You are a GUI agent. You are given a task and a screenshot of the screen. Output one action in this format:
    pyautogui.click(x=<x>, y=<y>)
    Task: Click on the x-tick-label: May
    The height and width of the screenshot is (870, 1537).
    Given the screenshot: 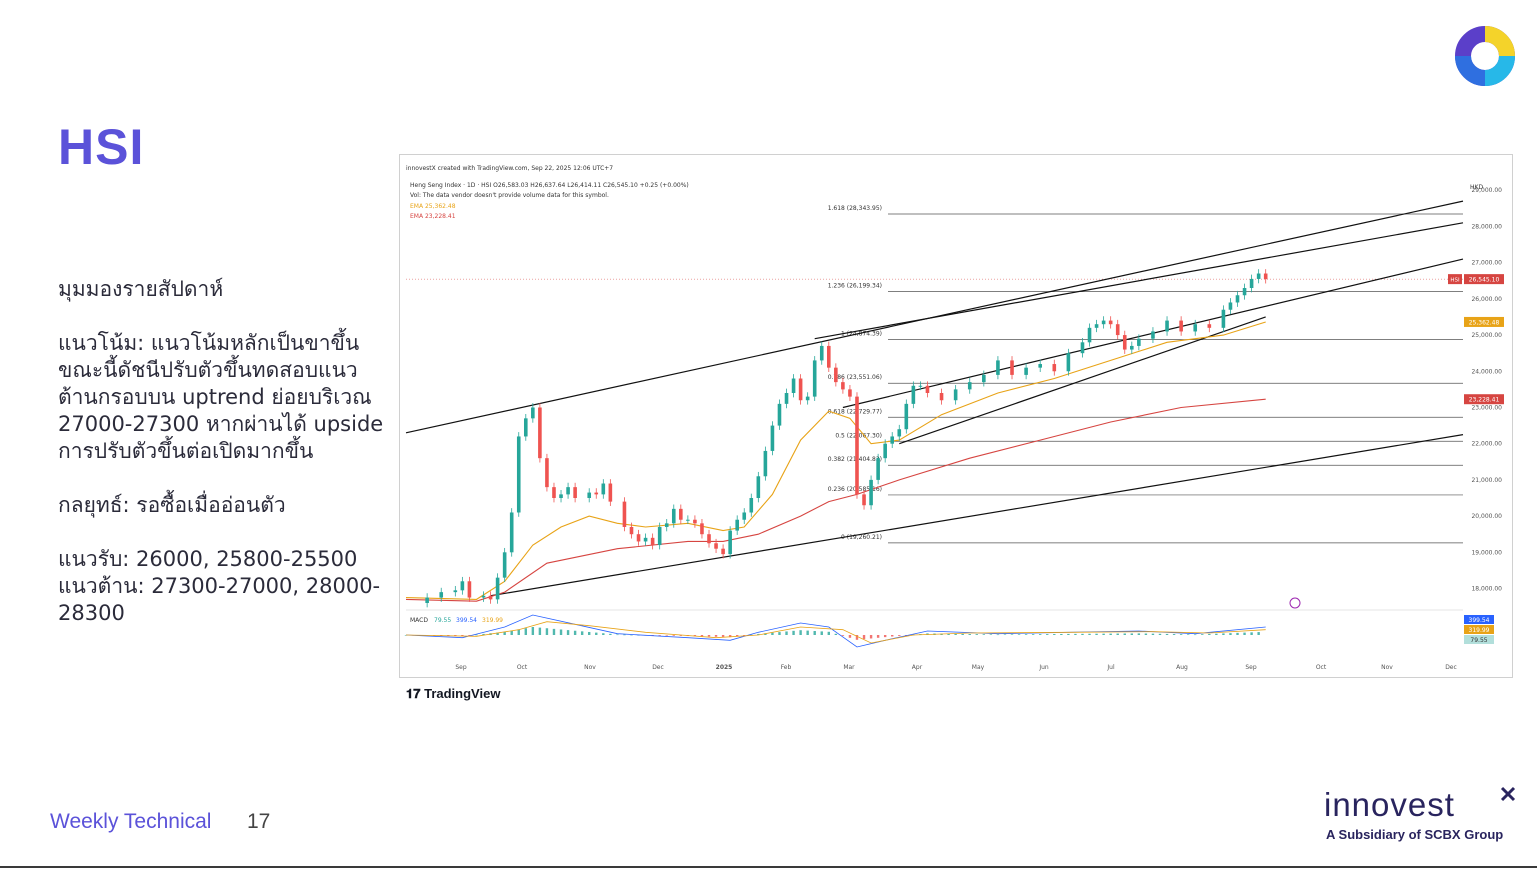 What is the action you would take?
    pyautogui.click(x=978, y=667)
    